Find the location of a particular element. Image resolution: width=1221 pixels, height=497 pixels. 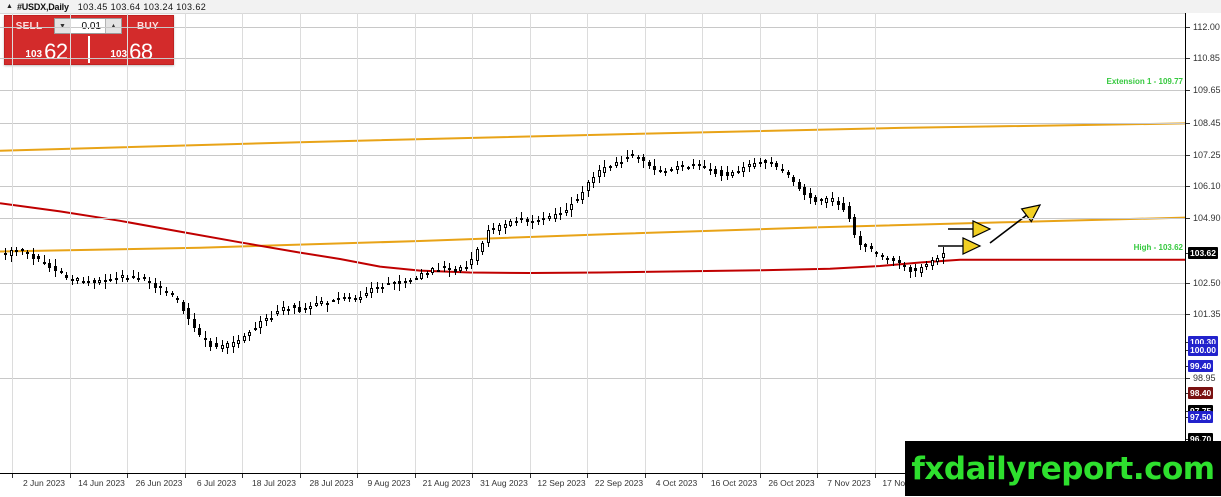

date-tick-label: 4 Oct 2023 is located at coordinates (676, 483).